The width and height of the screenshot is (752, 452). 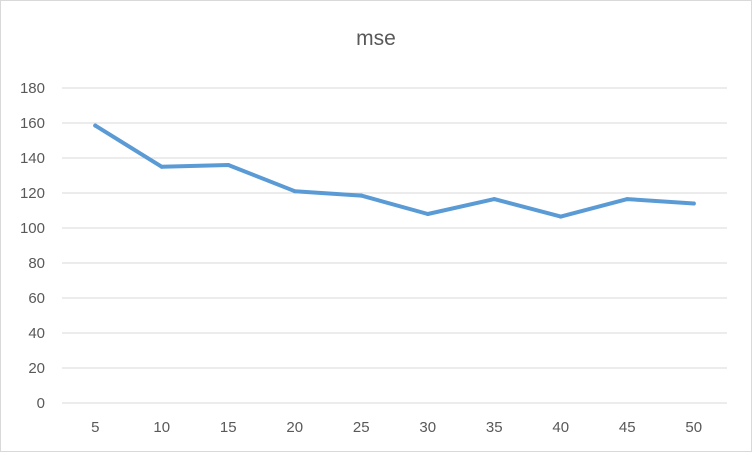 I want to click on y-tick-label: 140, so click(x=32, y=158).